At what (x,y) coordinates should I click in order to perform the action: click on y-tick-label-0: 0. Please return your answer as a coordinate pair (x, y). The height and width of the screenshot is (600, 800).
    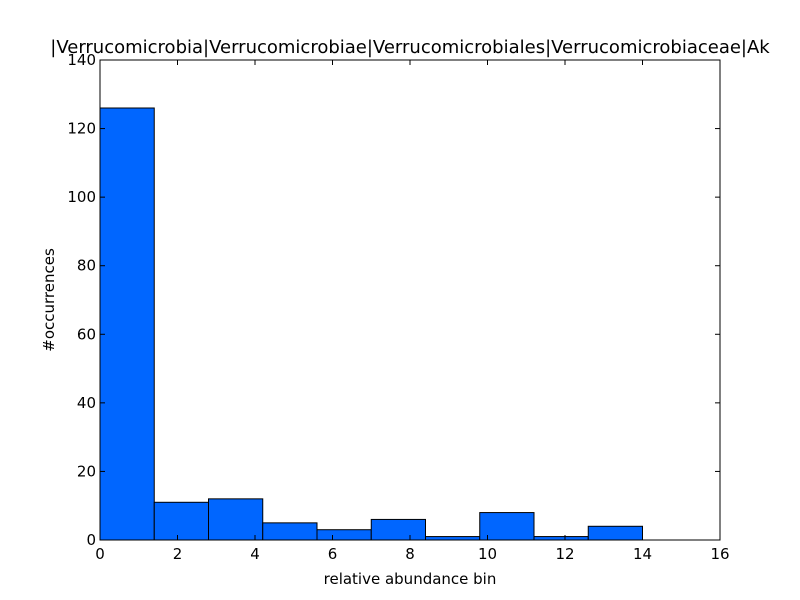
    Looking at the image, I should click on (91, 540).